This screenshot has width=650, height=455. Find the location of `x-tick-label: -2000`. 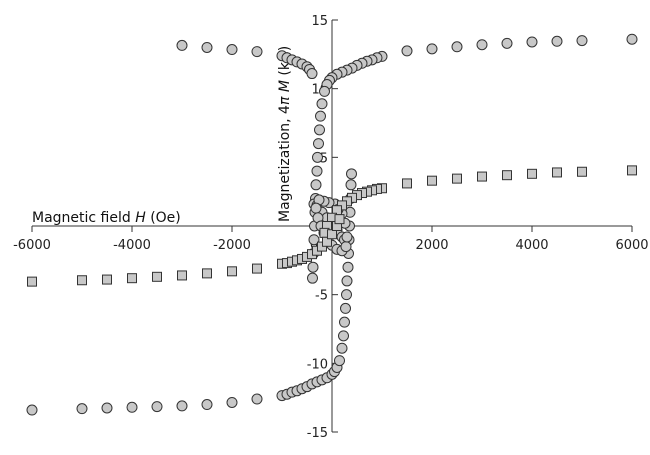

x-tick-label: -2000 is located at coordinates (232, 245).